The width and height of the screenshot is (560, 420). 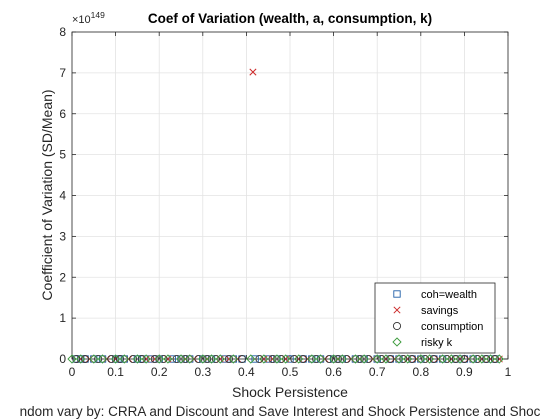 I want to click on x-tick-label: 0, so click(x=72, y=372).